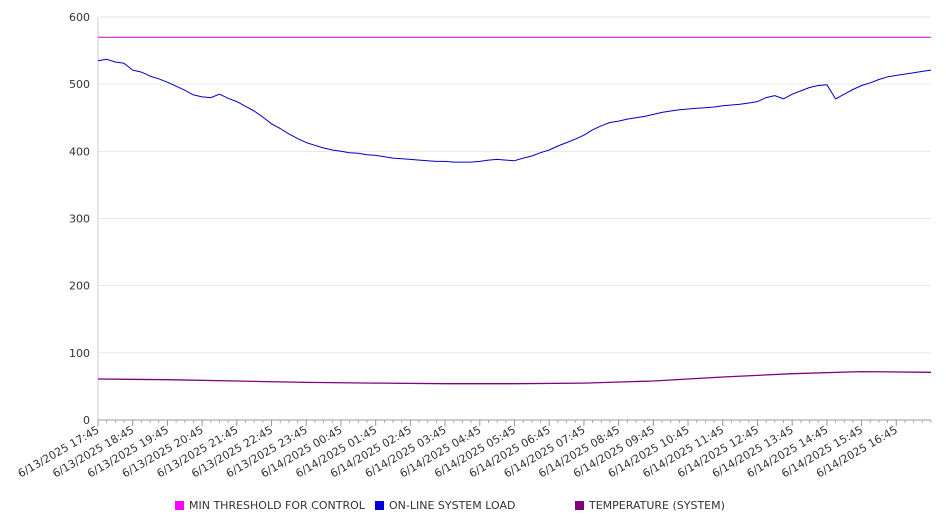 This screenshot has width=946, height=526. I want to click on legend-item-temperature: TEMPERATURE (SYSTEM), so click(650, 505).